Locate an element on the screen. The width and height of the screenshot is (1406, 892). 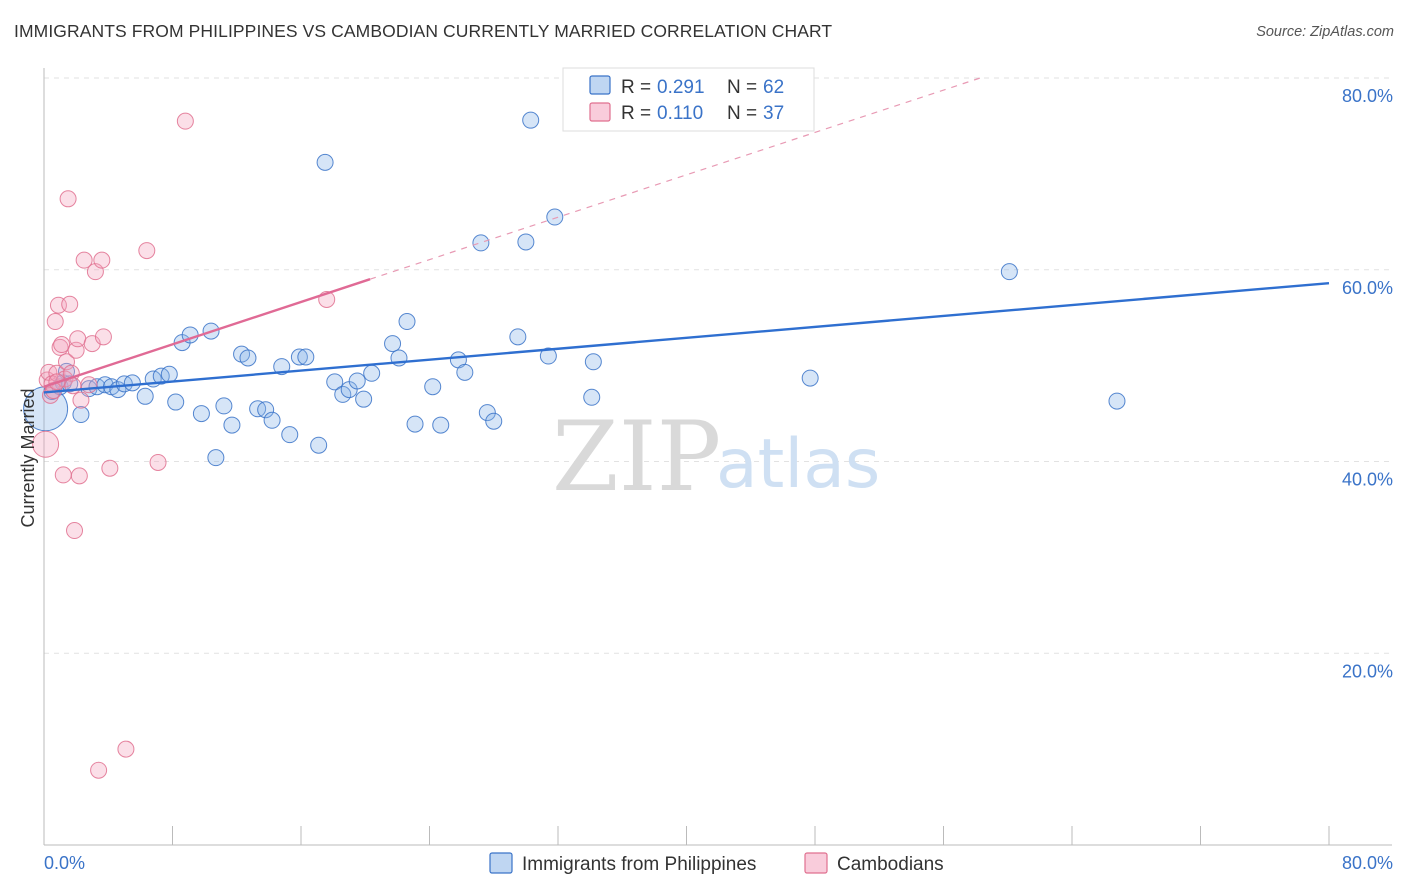
trend-line-philippines is located at coordinates (686, 337).